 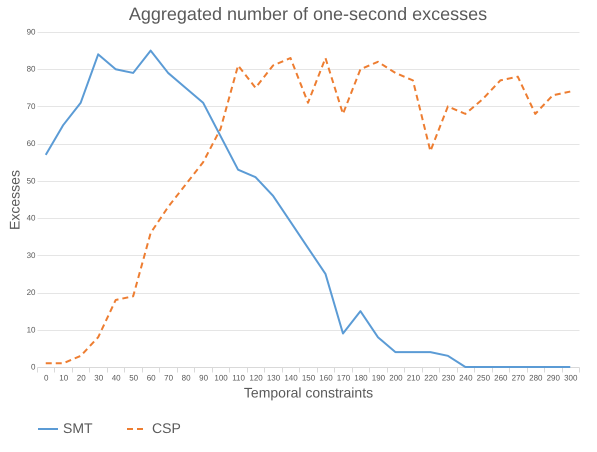 I want to click on legend-label: CSP, so click(x=166, y=428).